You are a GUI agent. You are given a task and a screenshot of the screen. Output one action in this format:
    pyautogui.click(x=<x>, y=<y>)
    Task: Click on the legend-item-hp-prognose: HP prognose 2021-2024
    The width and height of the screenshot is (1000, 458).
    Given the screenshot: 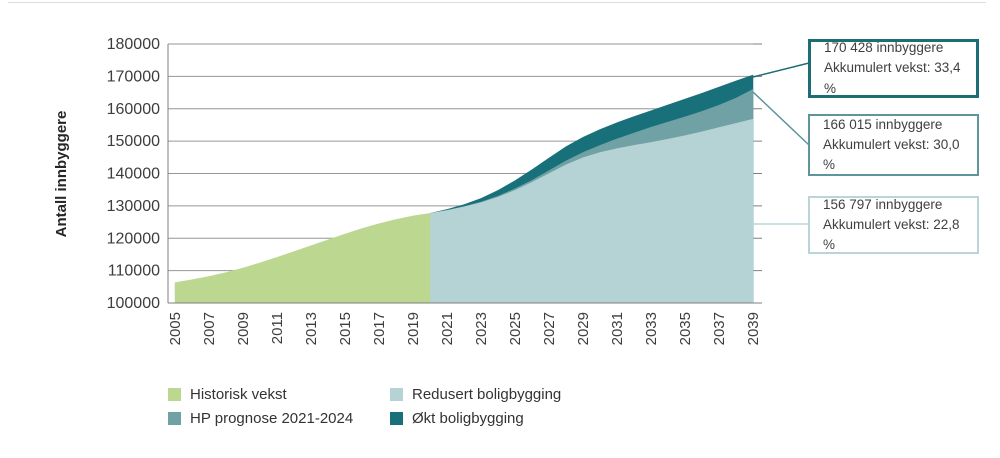 What is the action you would take?
    pyautogui.click(x=279, y=418)
    